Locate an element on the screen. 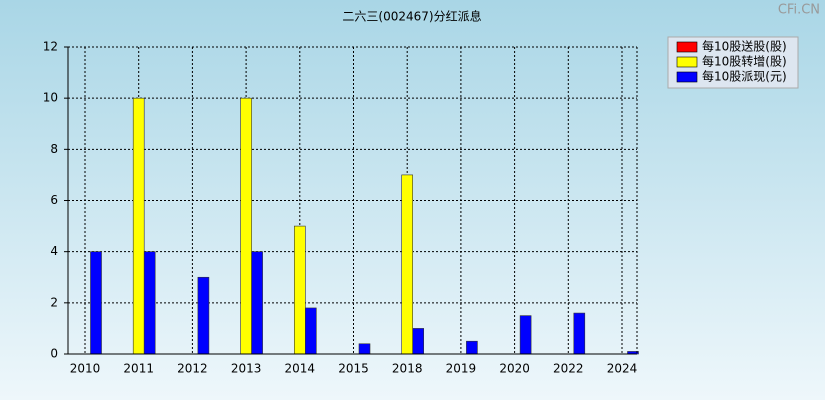 Image resolution: width=825 pixels, height=400 pixels. x-tick-label: 2019 is located at coordinates (461, 369).